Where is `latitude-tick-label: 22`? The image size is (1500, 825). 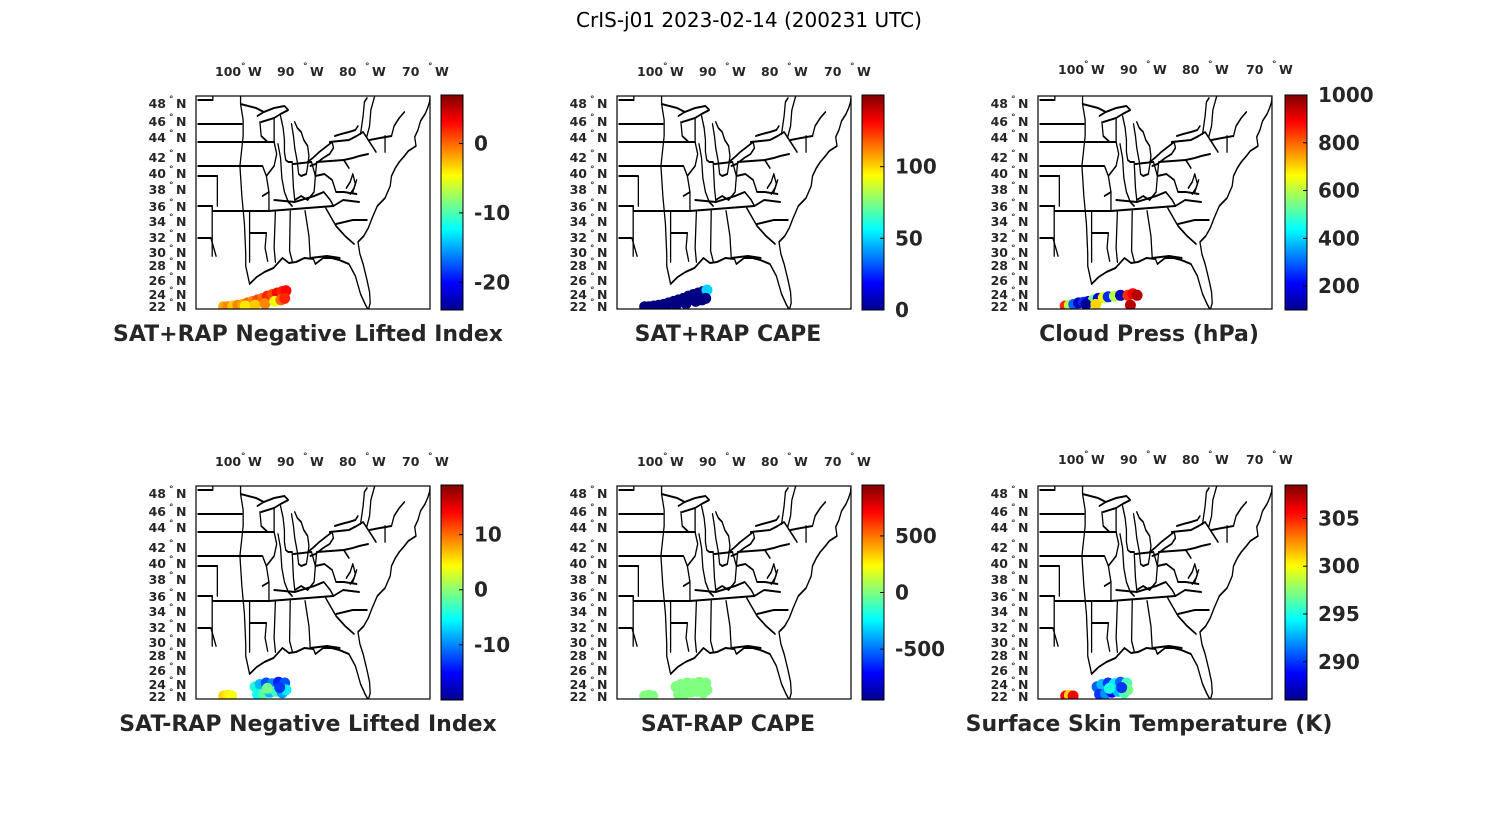 latitude-tick-label: 22 is located at coordinates (578, 696).